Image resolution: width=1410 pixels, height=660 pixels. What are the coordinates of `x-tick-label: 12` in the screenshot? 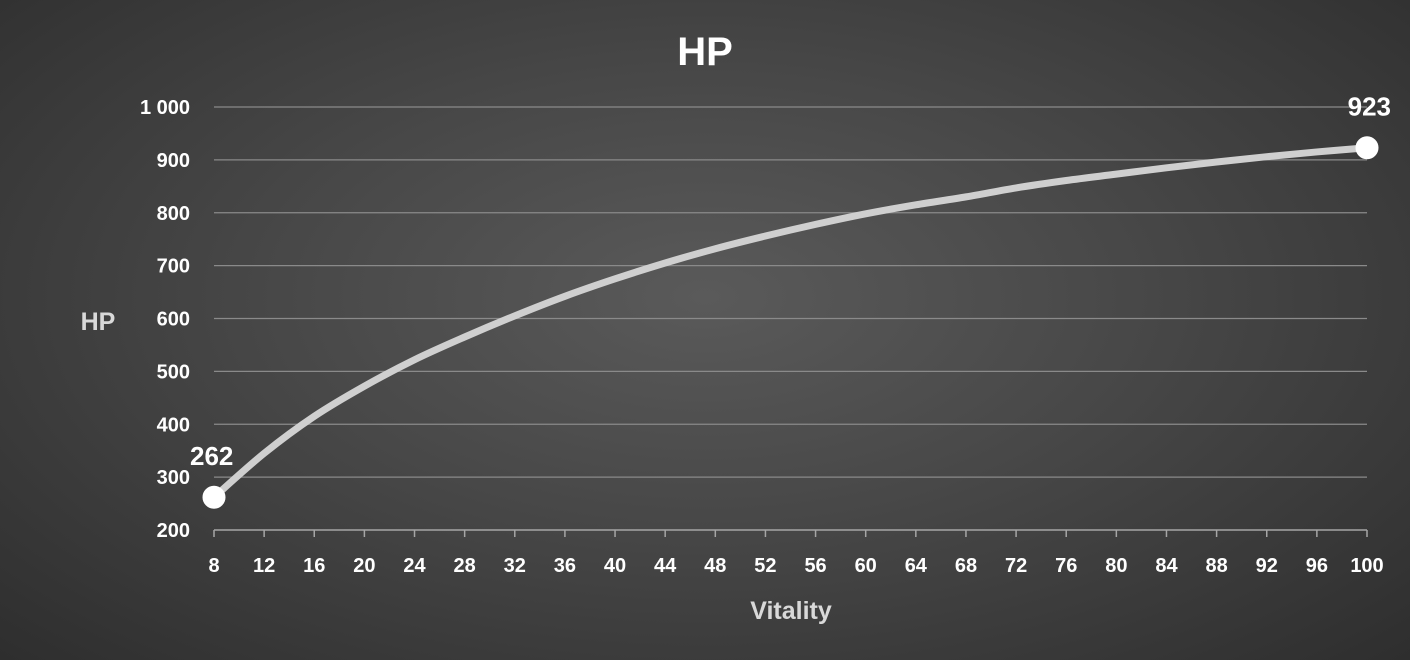 It's located at (264, 566).